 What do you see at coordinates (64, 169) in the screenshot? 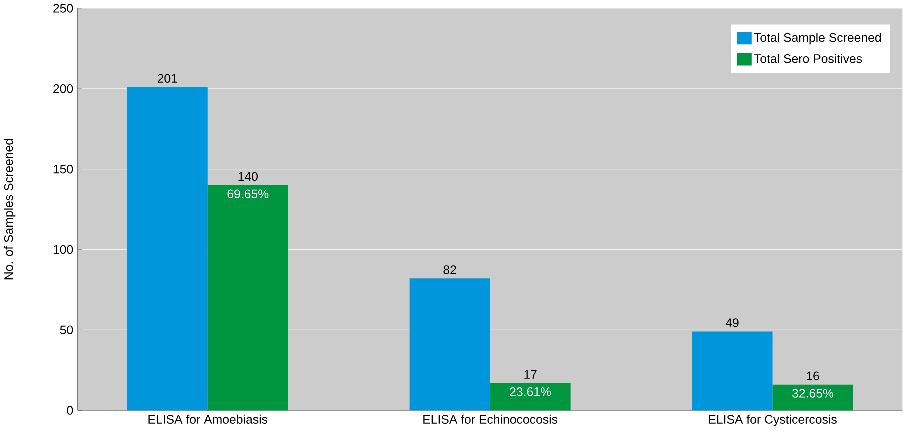
I see `y-tick-label: 150` at bounding box center [64, 169].